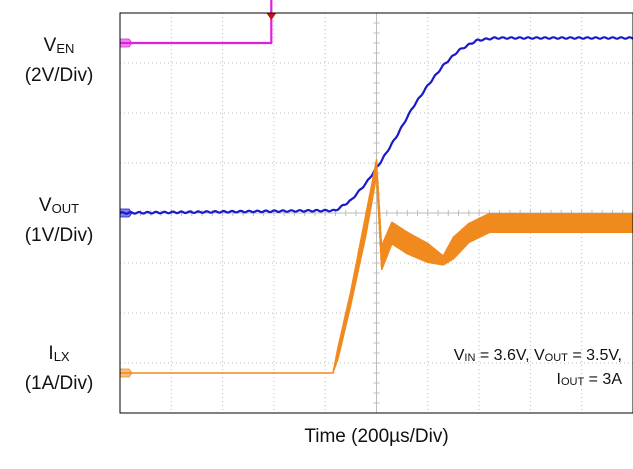 Image resolution: width=633 pixels, height=469 pixels. I want to click on ground-marker-ven, so click(126, 43).